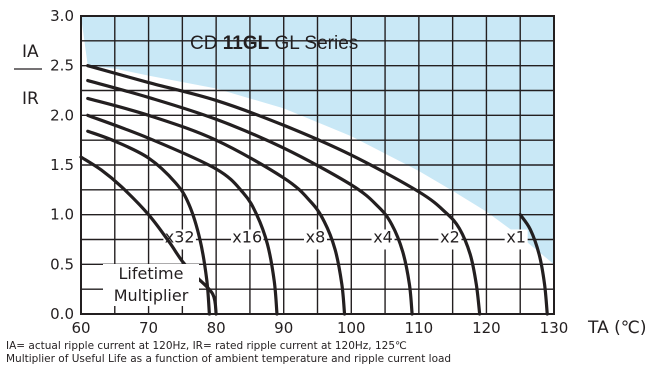 The image size is (651, 371). I want to click on curve-x32, so click(148, 222).